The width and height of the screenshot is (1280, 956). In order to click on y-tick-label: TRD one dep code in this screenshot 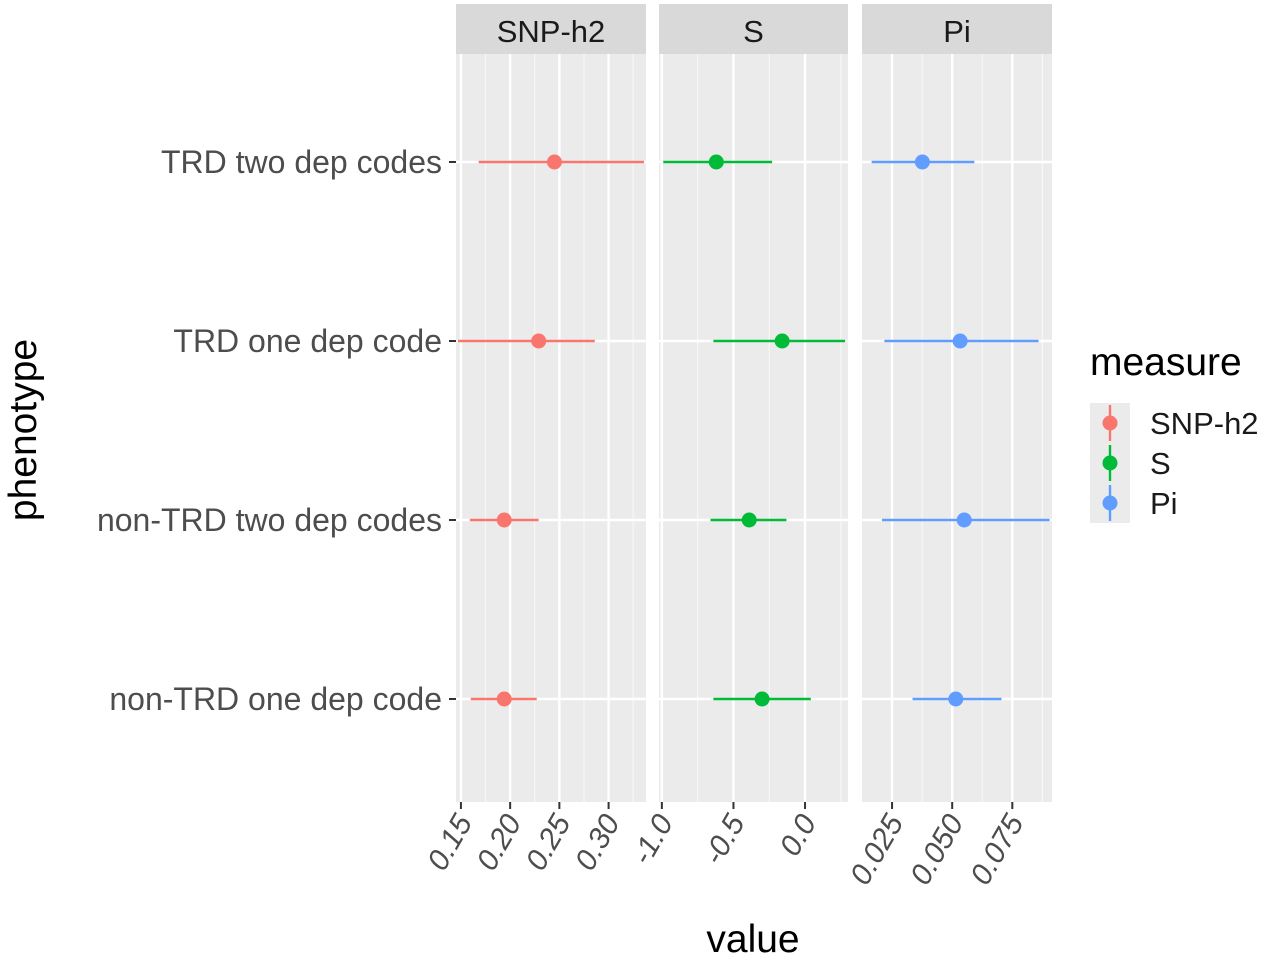, I will do `click(307, 341)`.